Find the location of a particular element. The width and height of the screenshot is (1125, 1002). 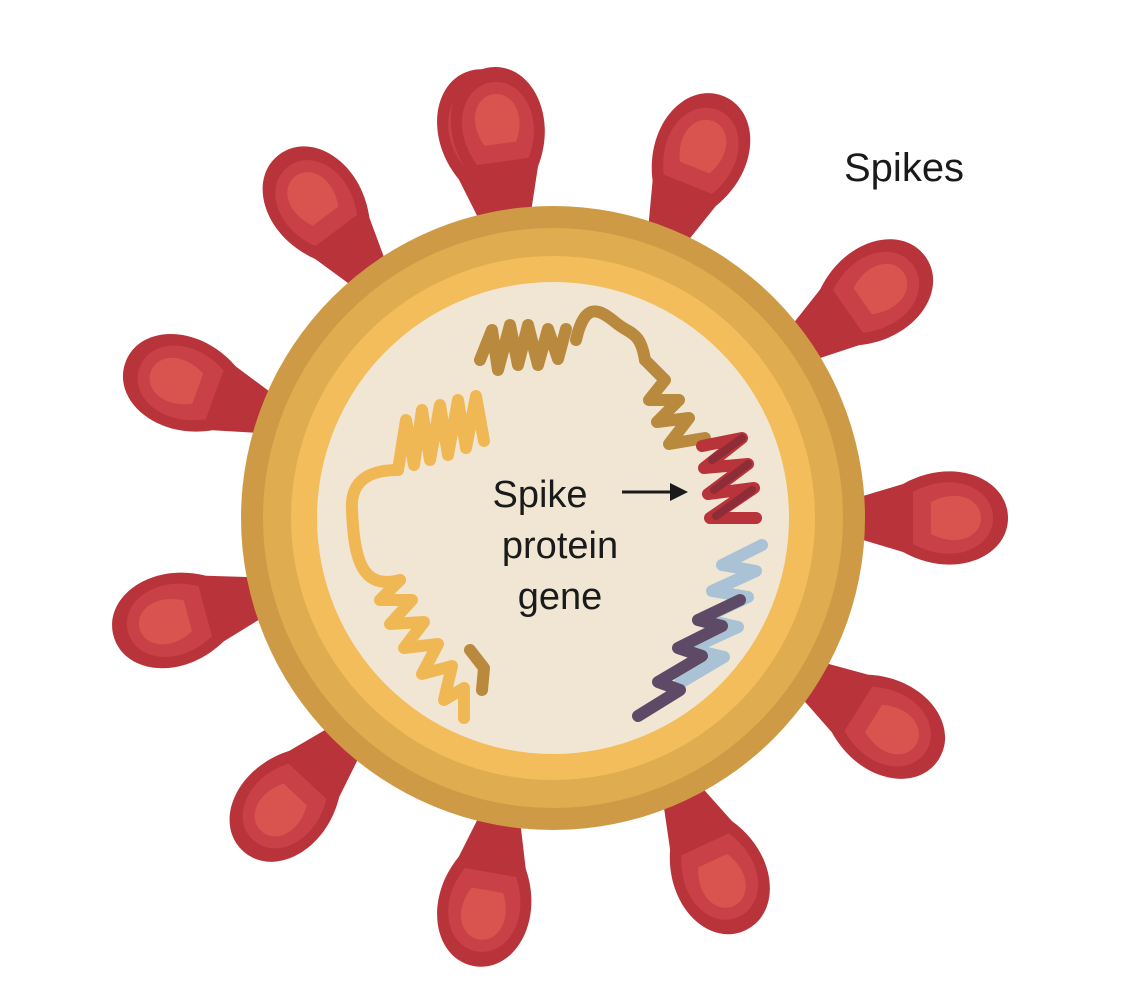

rna-segment-top-connector is located at coordinates (610, 335).